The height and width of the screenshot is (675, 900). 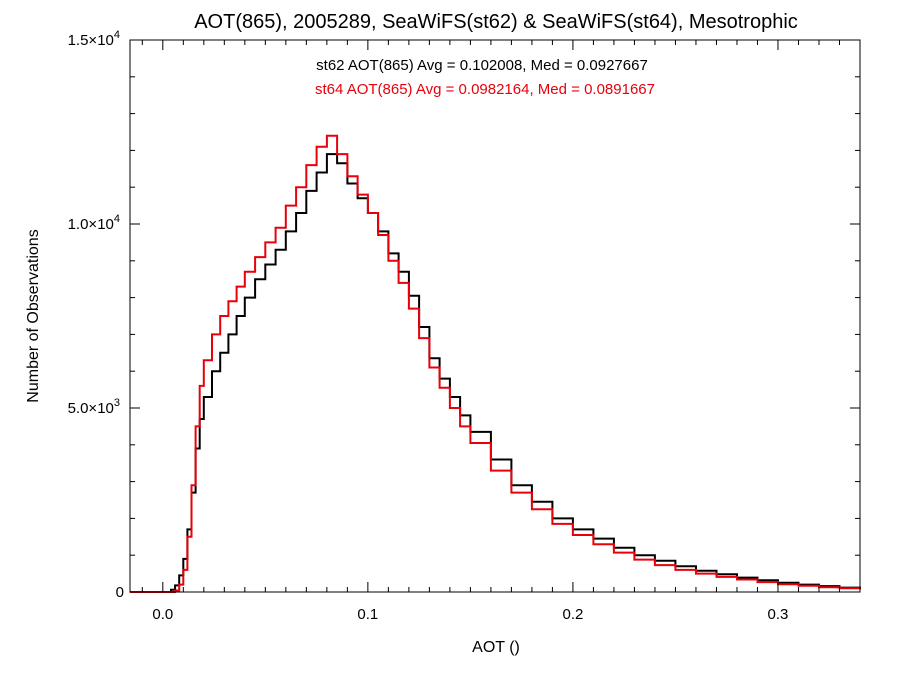 I want to click on y-tick-label: 5.0×10³, so click(x=94, y=407).